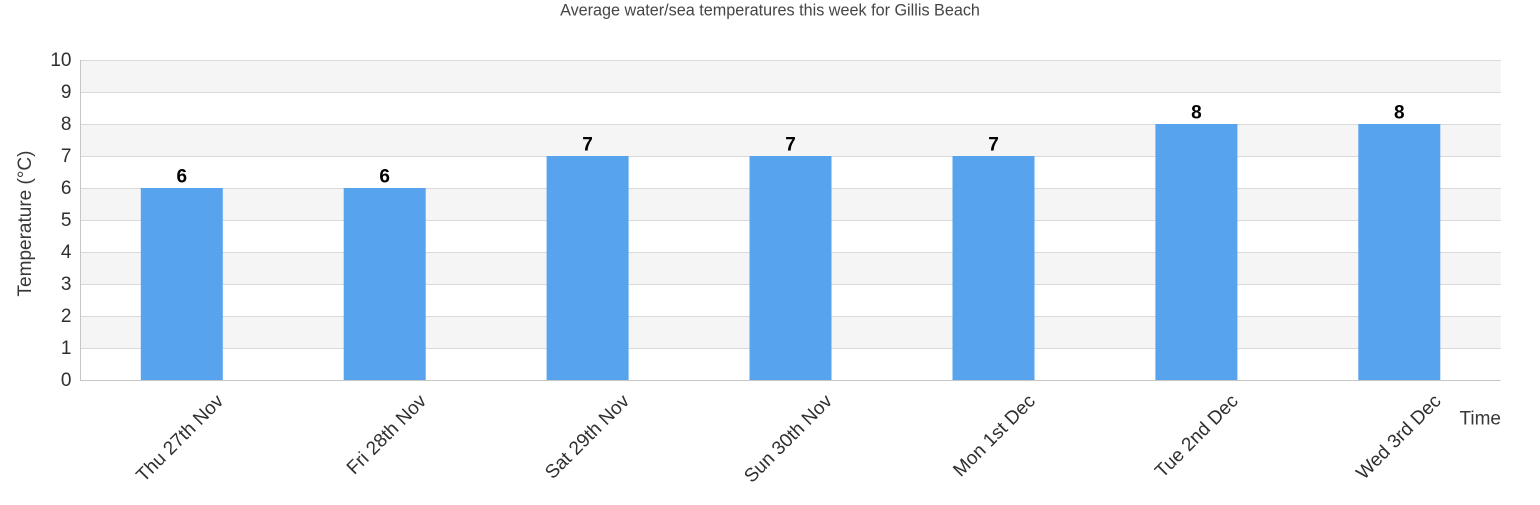 This screenshot has width=1540, height=505. I want to click on svg-text: 4, so click(66, 252).